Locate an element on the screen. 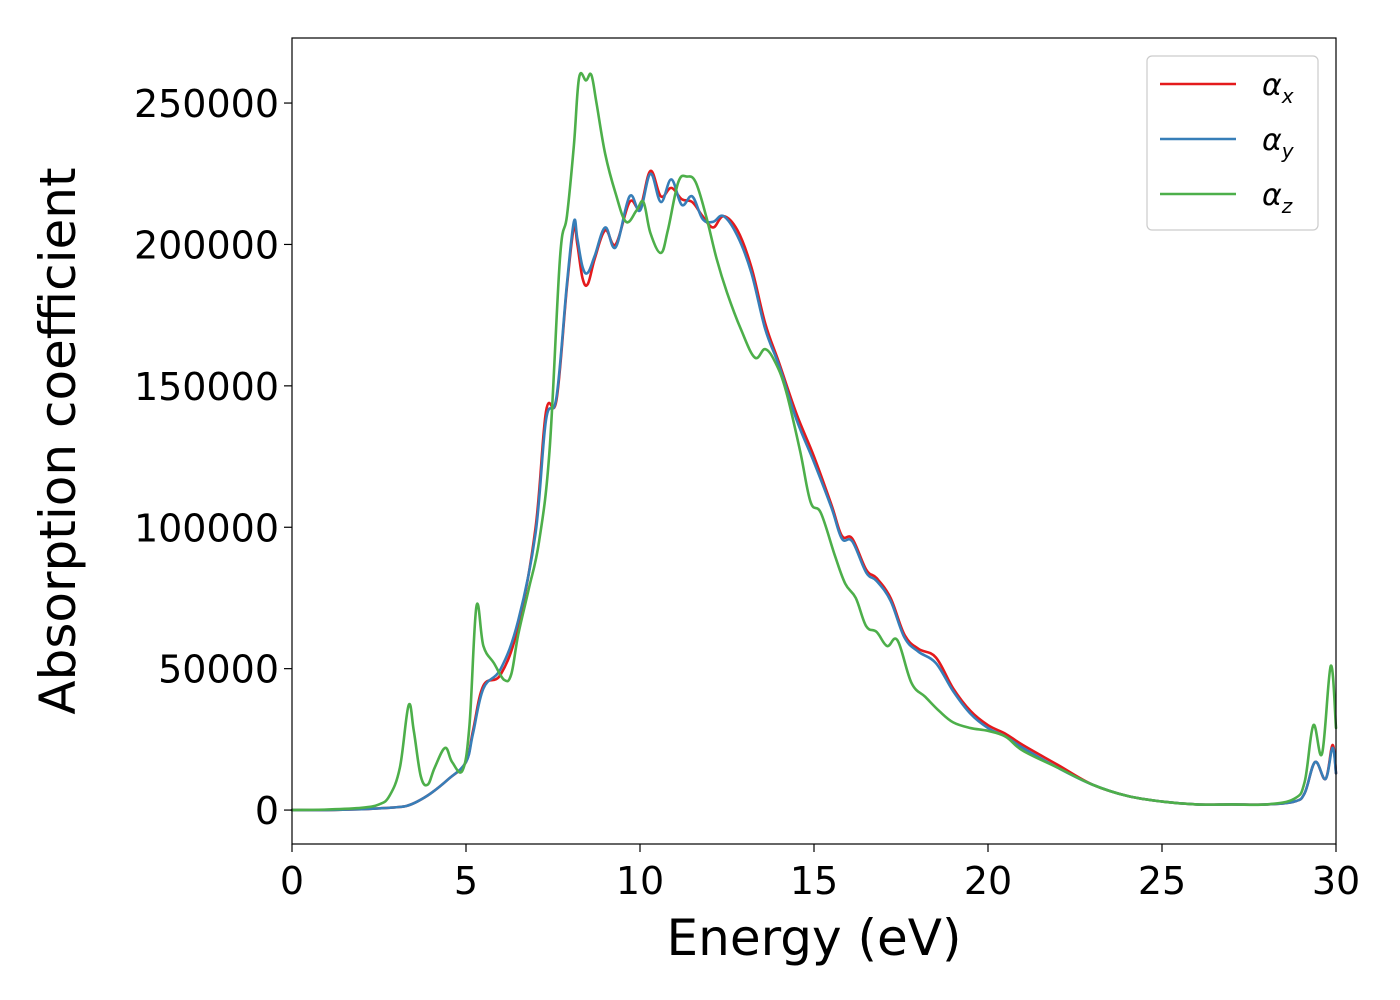 The width and height of the screenshot is (1400, 1000). legend-label-y: αy is located at coordinates (1278, 143).